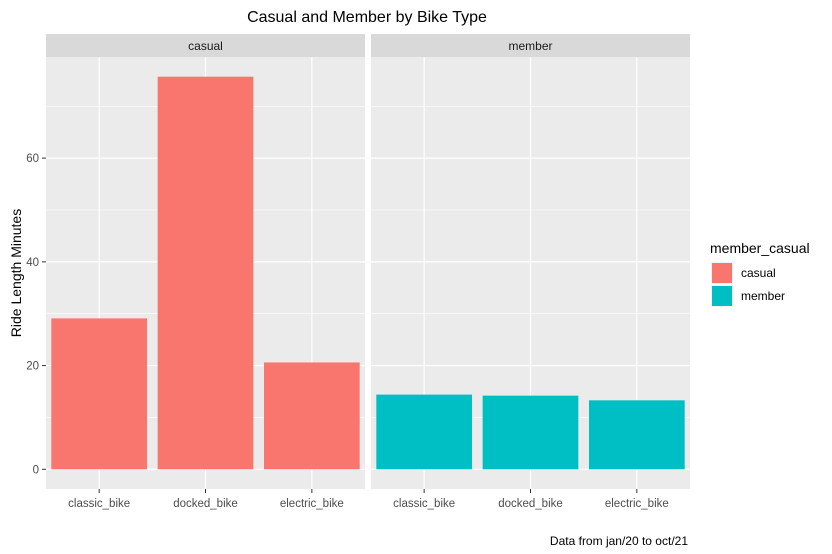 The image size is (832, 554). Describe the element at coordinates (311, 416) in the screenshot. I see `bar-casual-electric_bike` at that location.